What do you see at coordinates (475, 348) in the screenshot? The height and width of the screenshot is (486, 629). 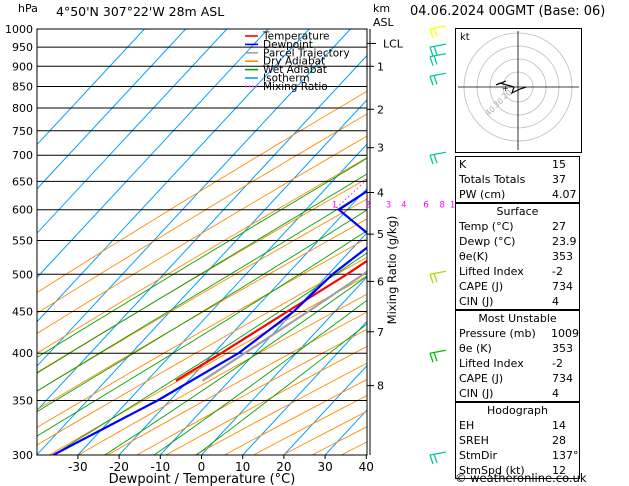 I see `unstable-index-key: θe (K)` at bounding box center [475, 348].